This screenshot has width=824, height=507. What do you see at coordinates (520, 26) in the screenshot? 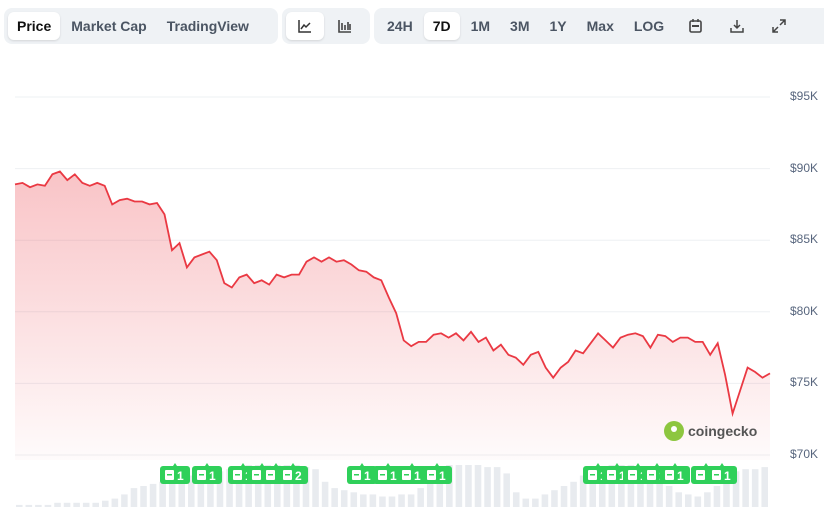
I see `range-3m: 3M` at bounding box center [520, 26].